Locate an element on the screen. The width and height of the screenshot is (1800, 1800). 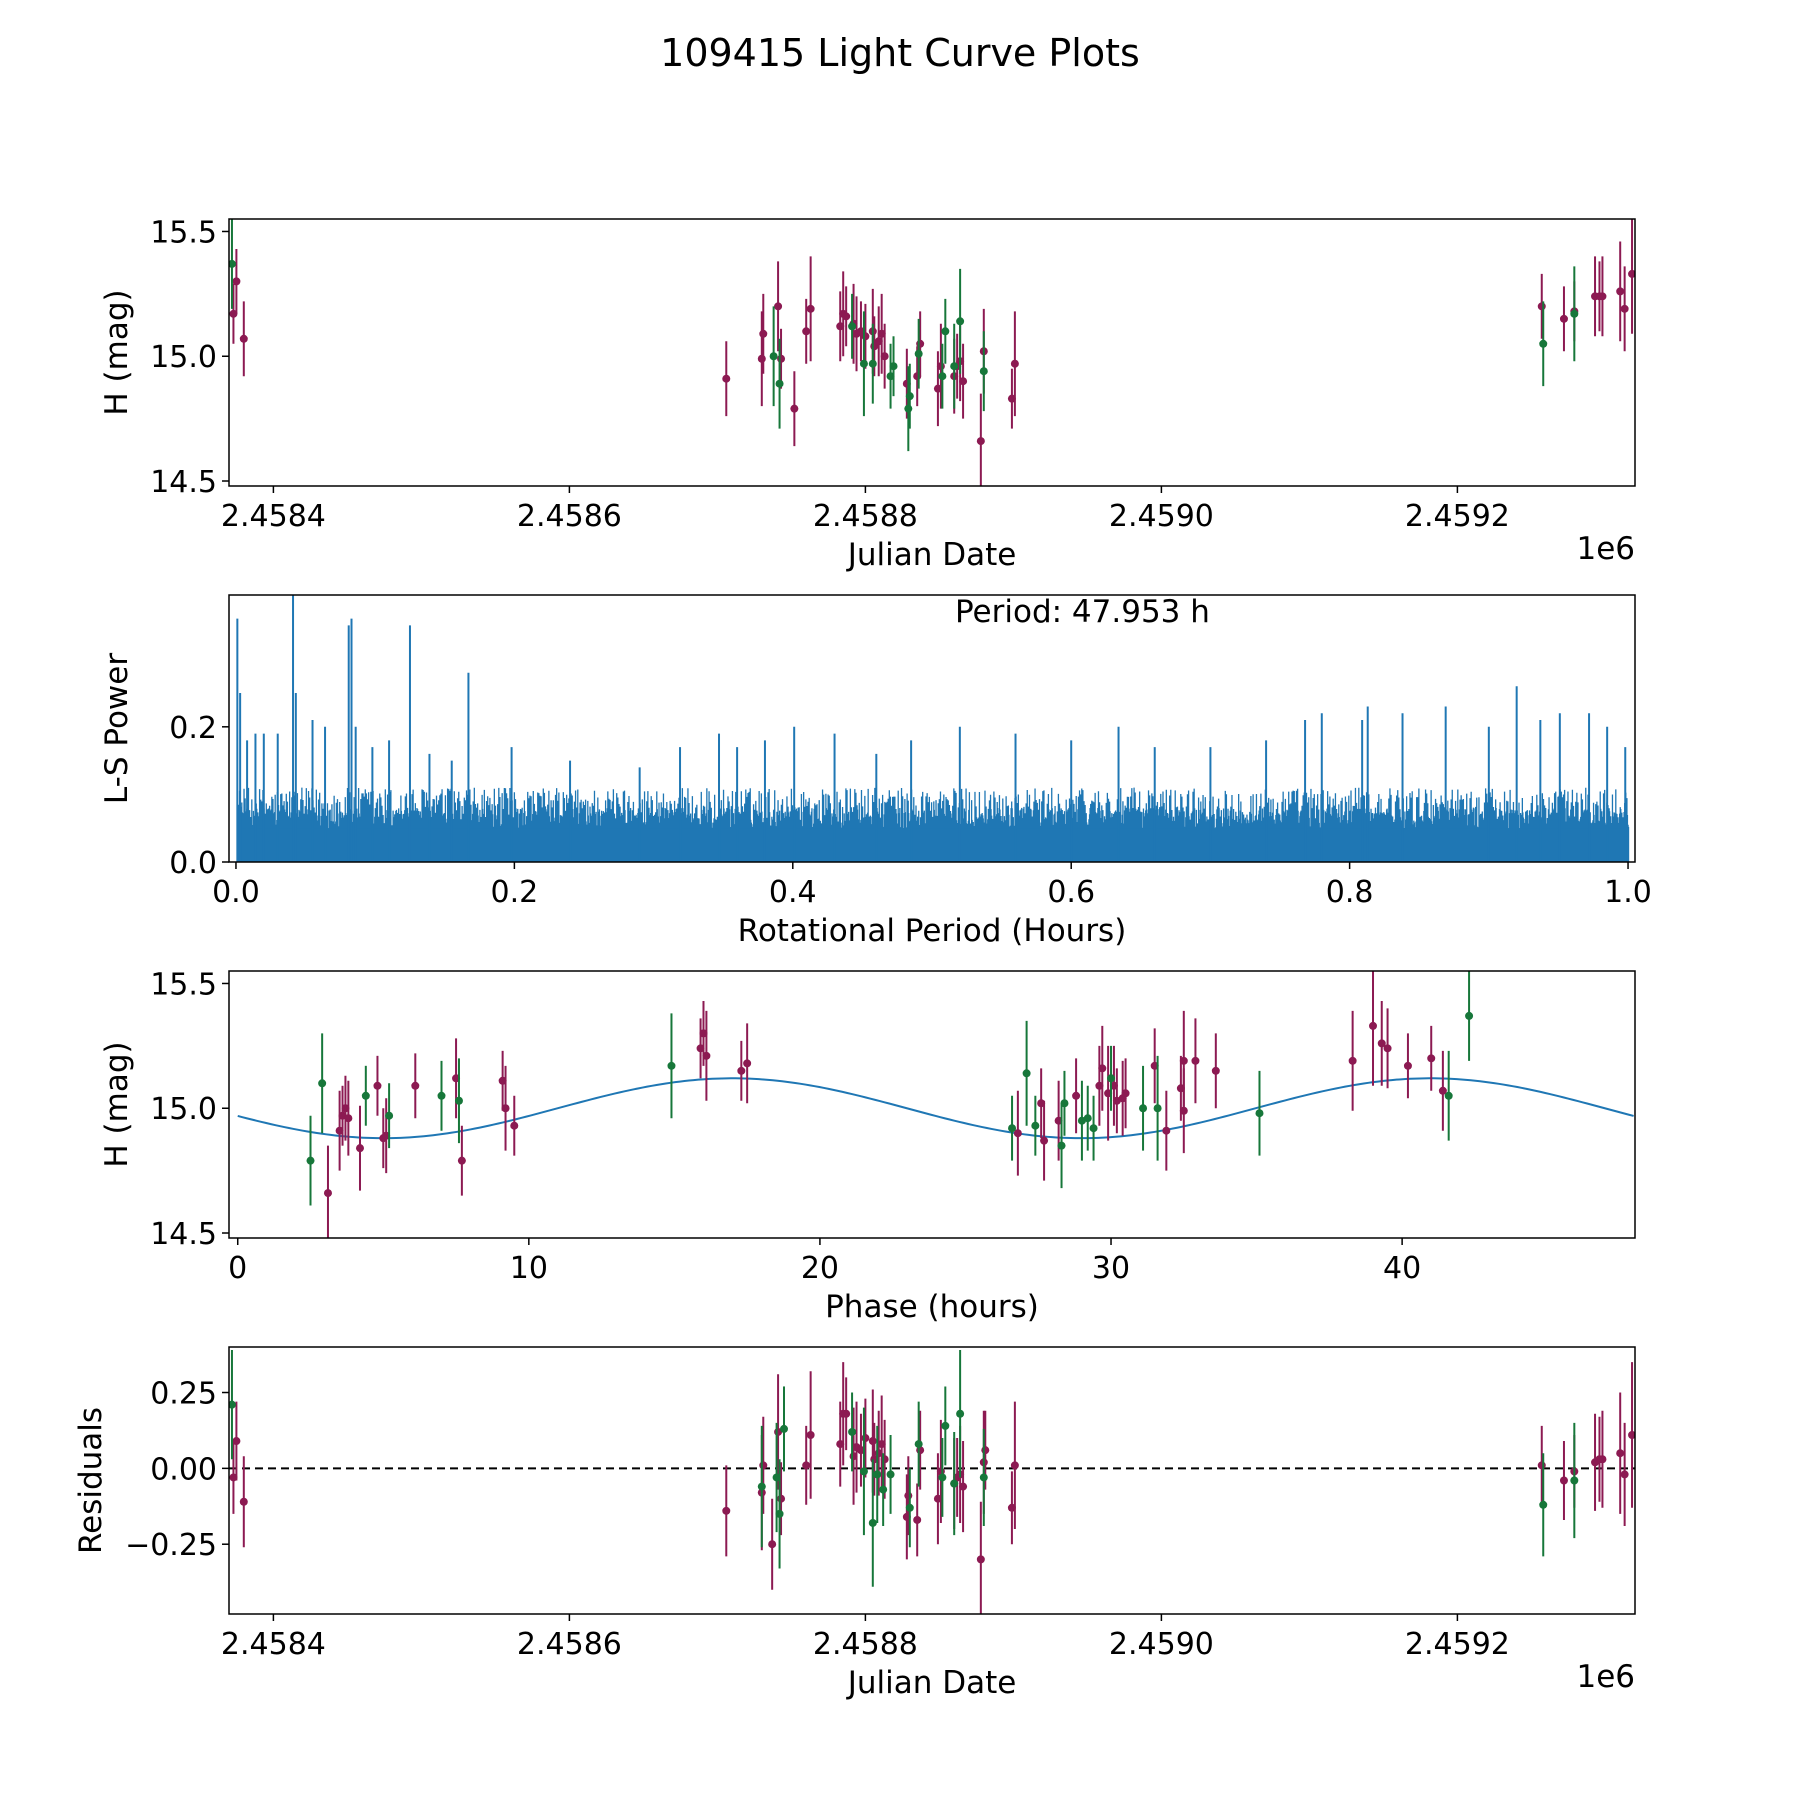
x-tick-label: 2.4584 is located at coordinates (273, 1644).